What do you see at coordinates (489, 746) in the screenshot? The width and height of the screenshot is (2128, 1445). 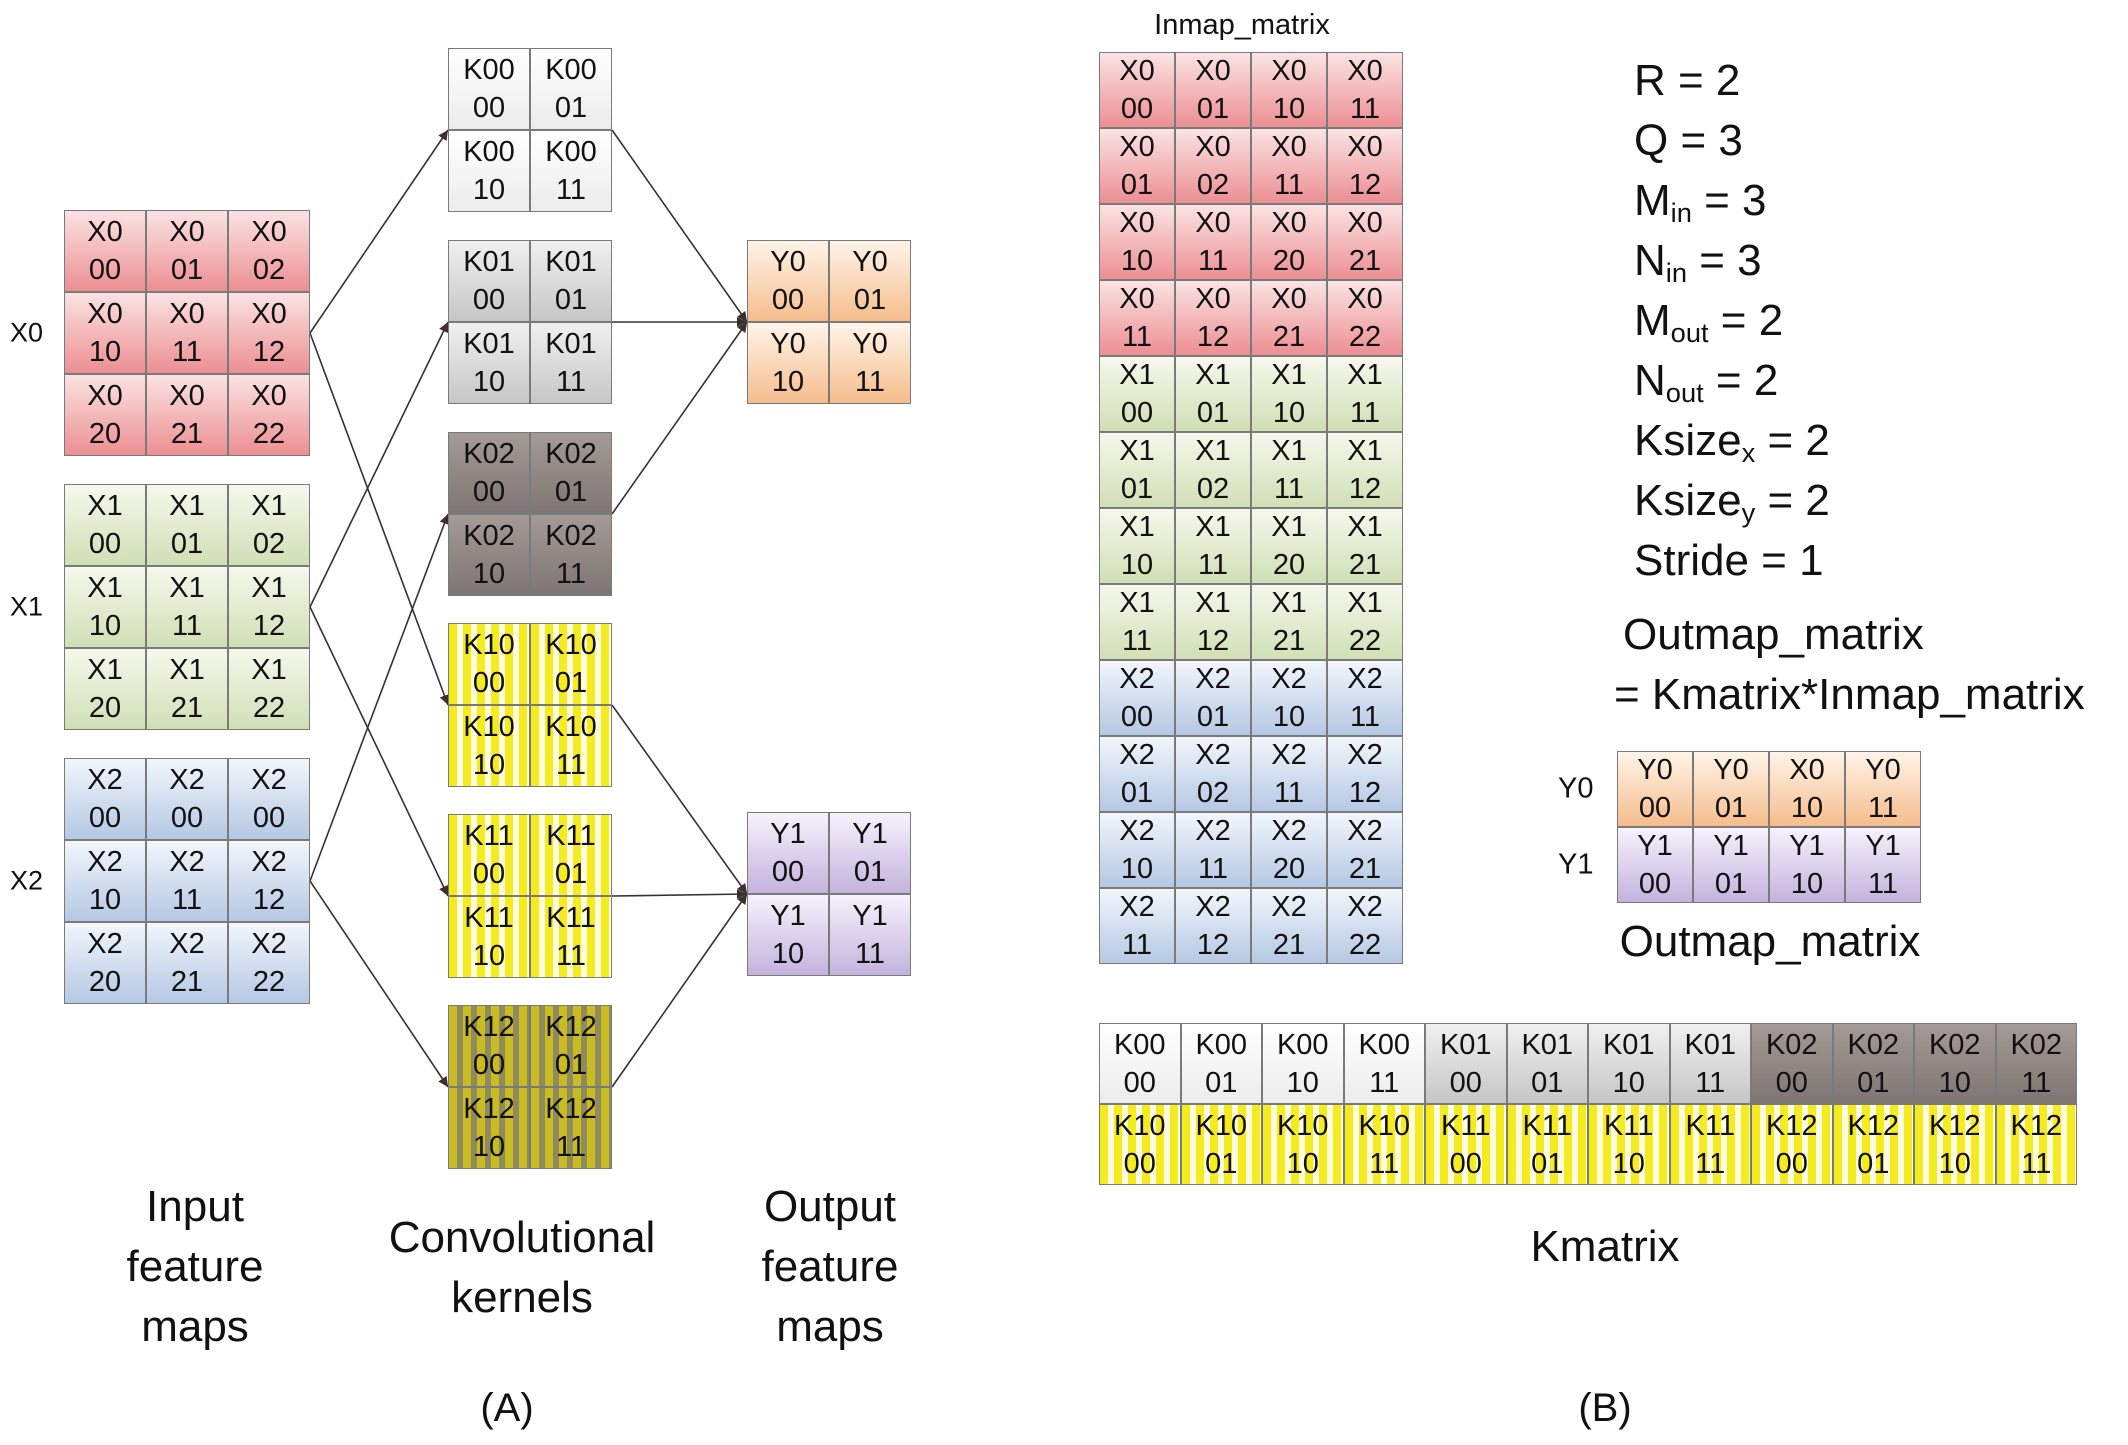 I see `kernel-k10-cell-10: K10 10` at bounding box center [489, 746].